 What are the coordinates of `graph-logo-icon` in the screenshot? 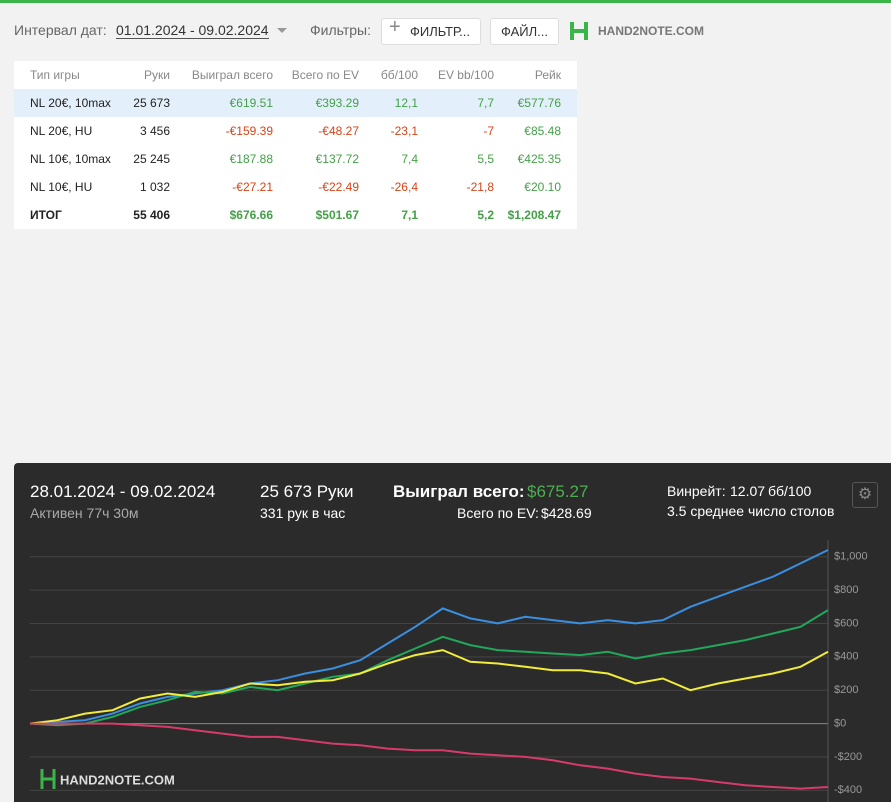 It's located at (48, 779).